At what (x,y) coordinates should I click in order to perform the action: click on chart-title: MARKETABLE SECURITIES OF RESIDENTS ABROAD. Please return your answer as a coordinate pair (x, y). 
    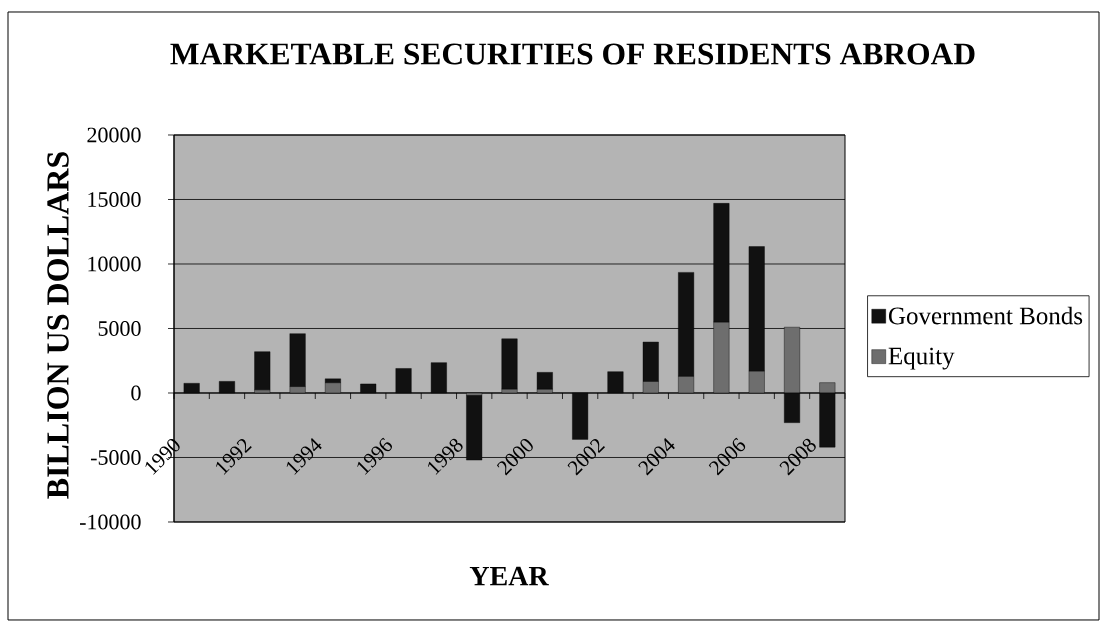
    Looking at the image, I should click on (572, 54).